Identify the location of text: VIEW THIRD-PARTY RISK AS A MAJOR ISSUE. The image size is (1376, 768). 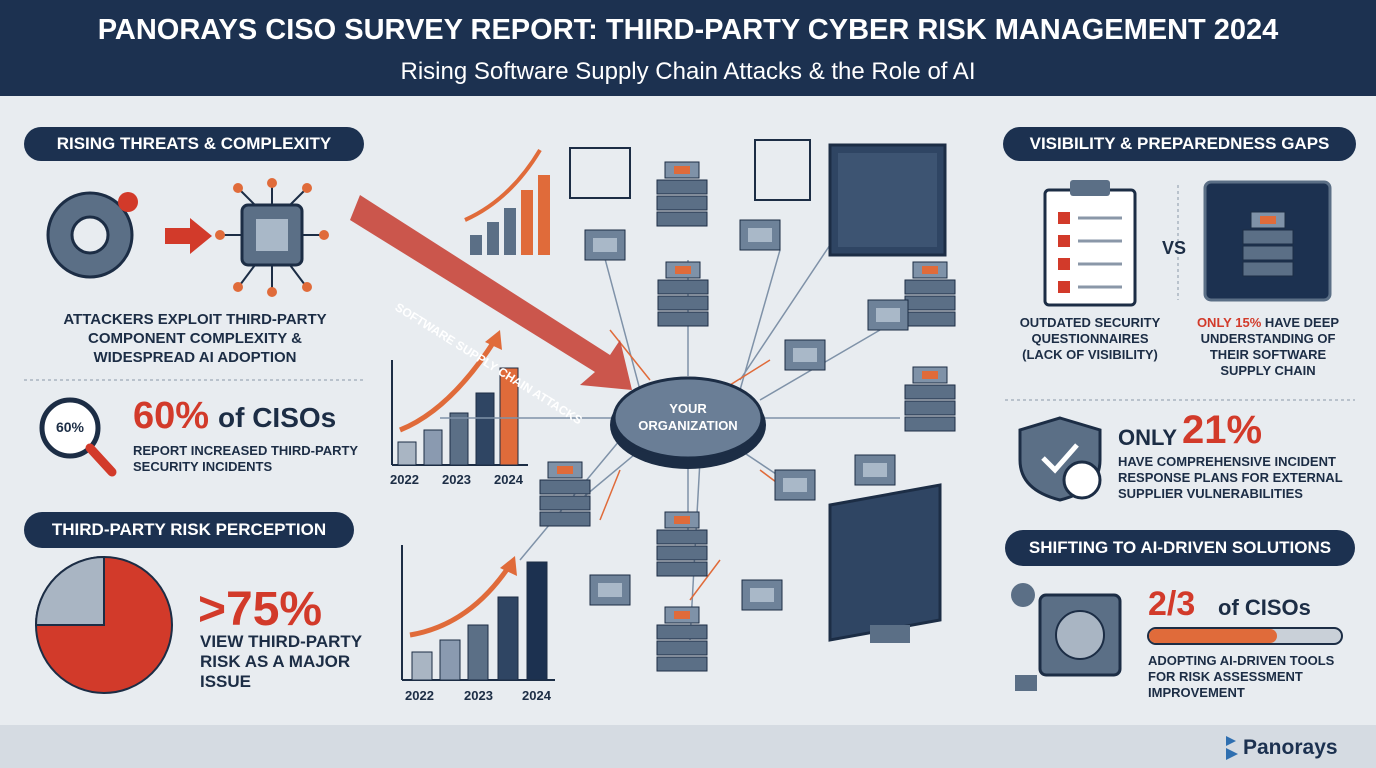
(281, 661).